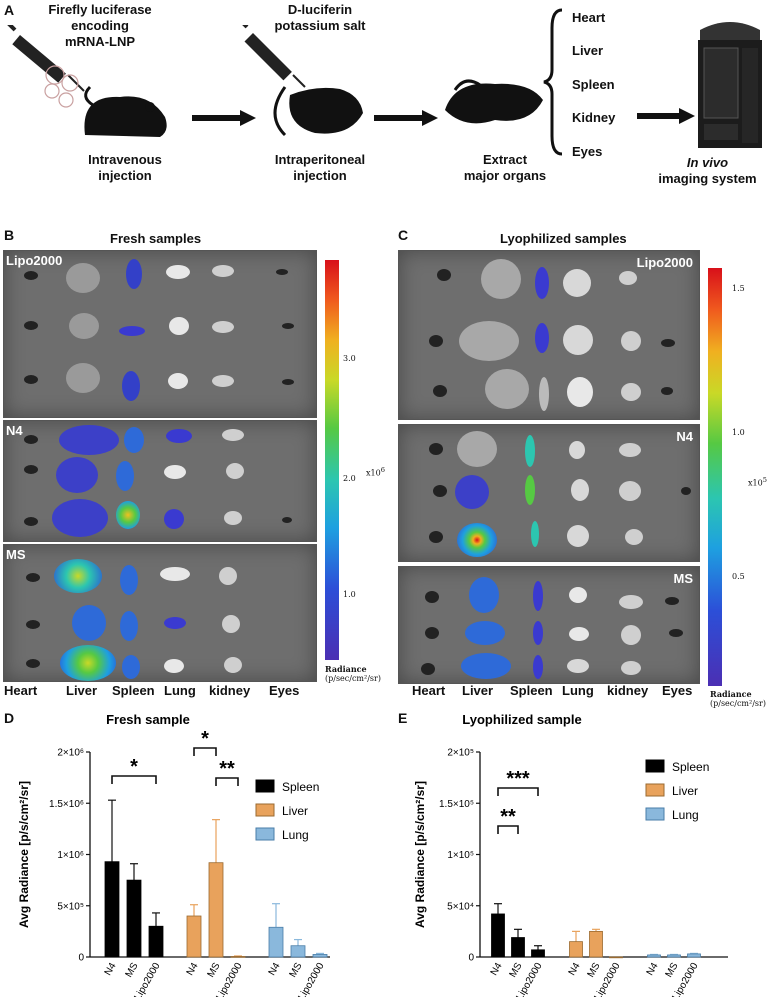 The width and height of the screenshot is (780, 997). Describe the element at coordinates (460, 906) in the screenshot. I see `y-tick-label: 5×10⁴` at that location.